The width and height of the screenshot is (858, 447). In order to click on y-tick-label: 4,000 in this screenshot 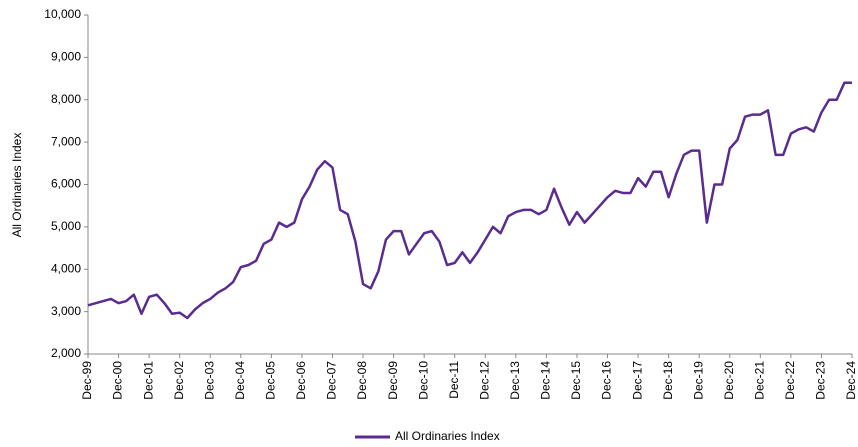, I will do `click(66, 268)`.